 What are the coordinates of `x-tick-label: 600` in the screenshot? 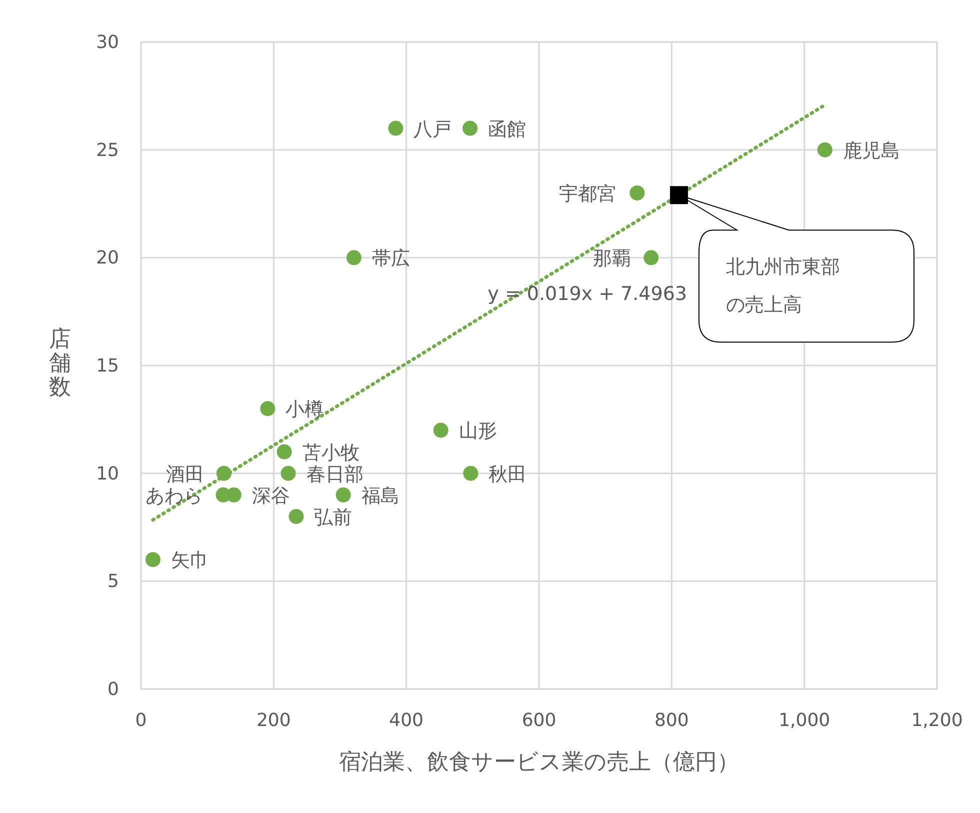 It's located at (539, 720).